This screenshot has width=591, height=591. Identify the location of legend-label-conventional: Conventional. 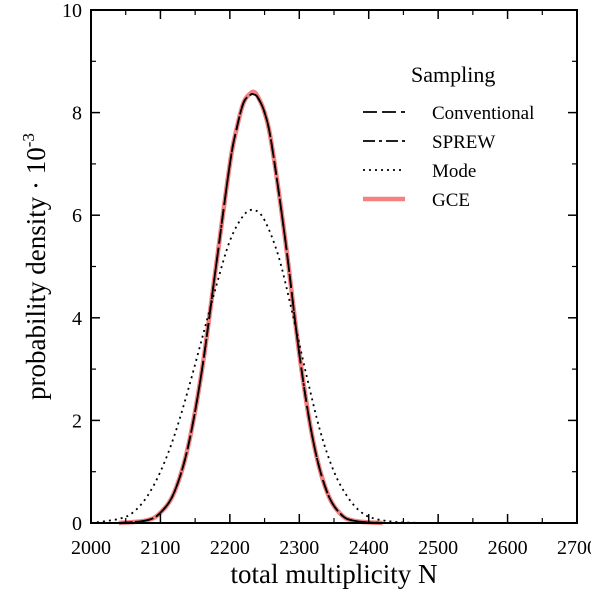
(483, 113).